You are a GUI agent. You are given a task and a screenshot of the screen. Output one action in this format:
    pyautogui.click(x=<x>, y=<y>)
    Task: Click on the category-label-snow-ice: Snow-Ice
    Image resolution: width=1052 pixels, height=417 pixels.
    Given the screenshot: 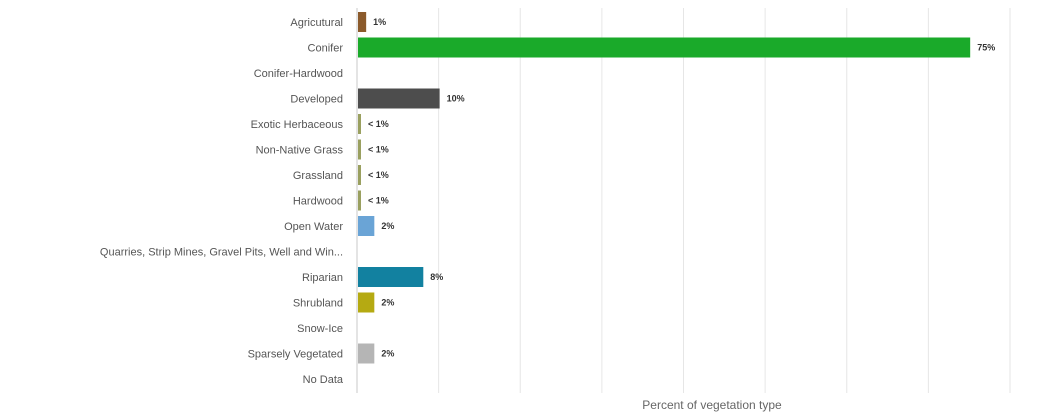 What is the action you would take?
    pyautogui.click(x=320, y=329)
    